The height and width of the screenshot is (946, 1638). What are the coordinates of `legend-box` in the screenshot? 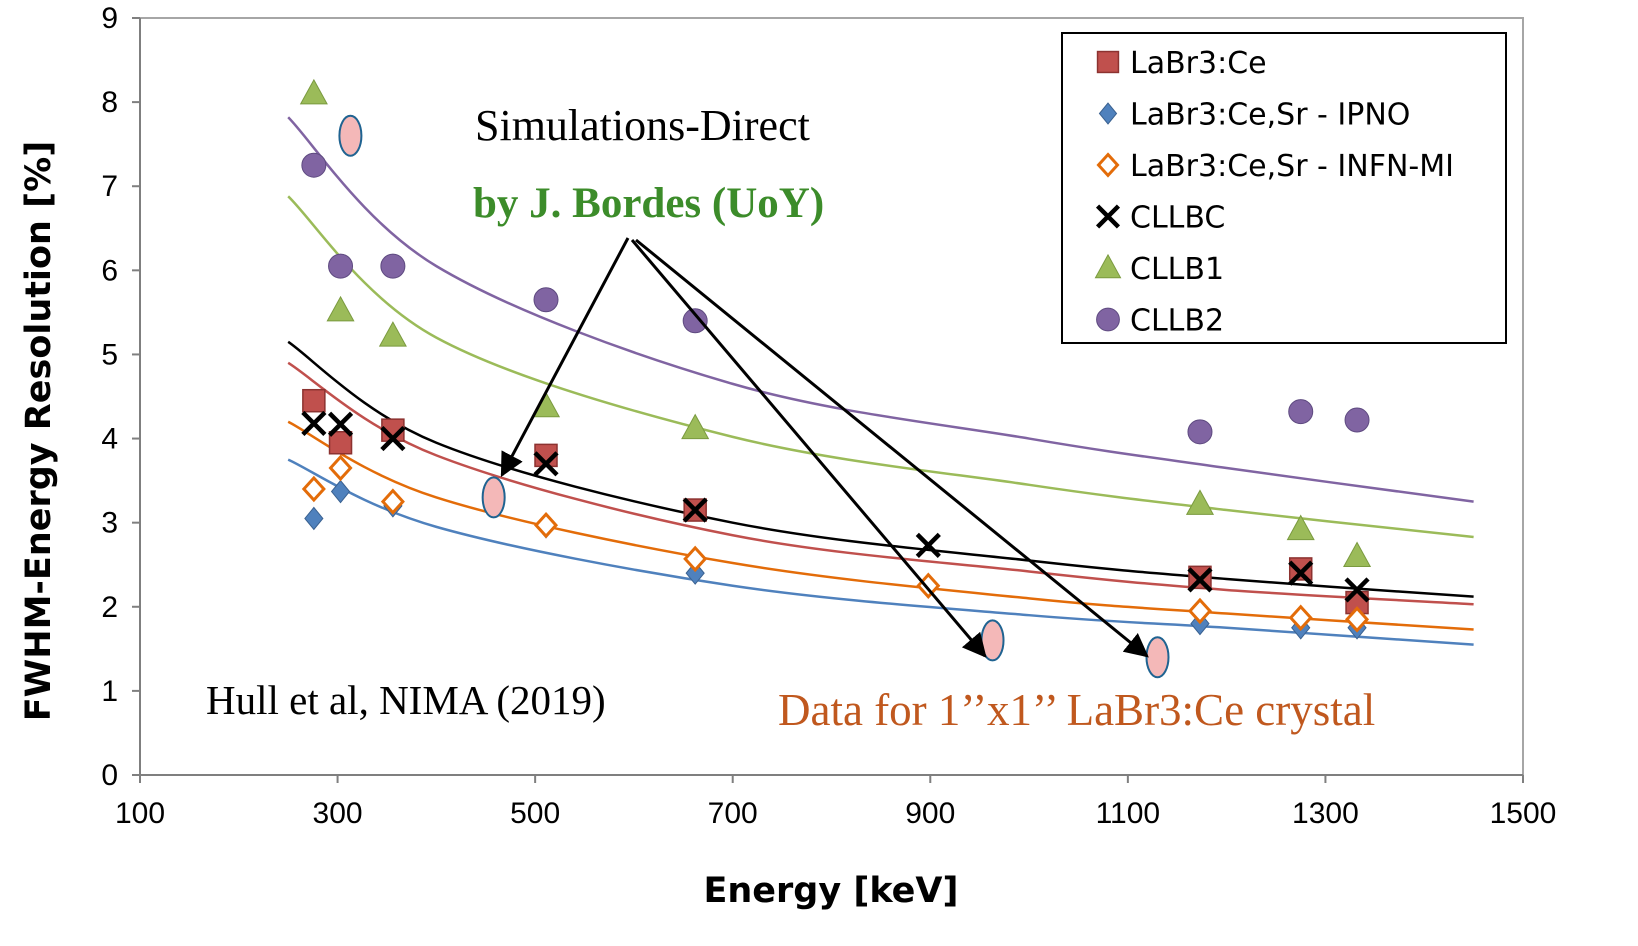 It's located at (1284, 188).